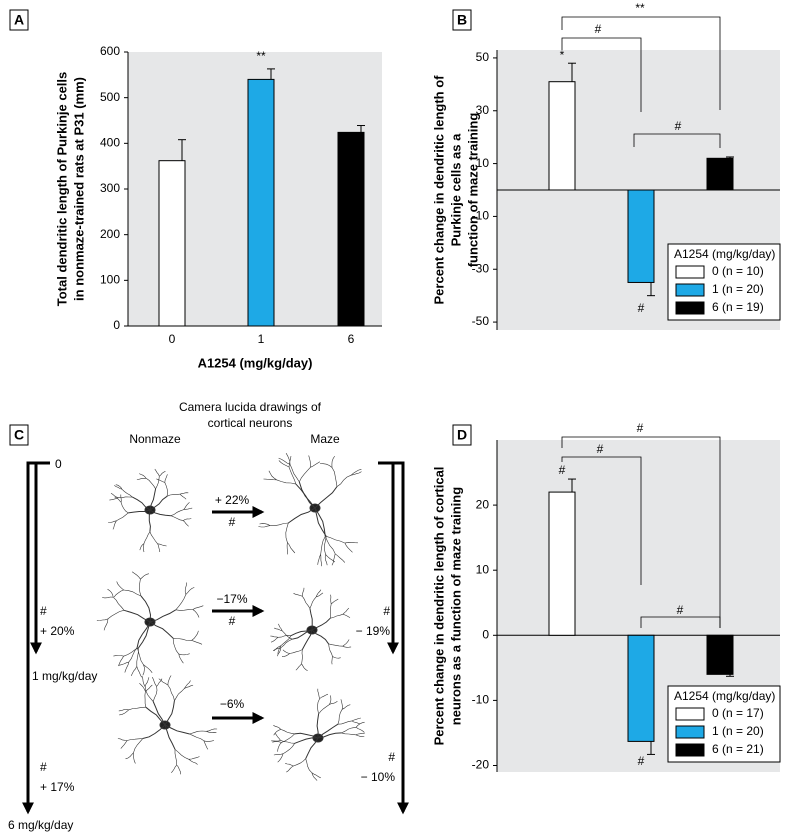 The image size is (794, 836). Describe the element at coordinates (351, 339) in the screenshot. I see `x-tick-label: 6` at that location.